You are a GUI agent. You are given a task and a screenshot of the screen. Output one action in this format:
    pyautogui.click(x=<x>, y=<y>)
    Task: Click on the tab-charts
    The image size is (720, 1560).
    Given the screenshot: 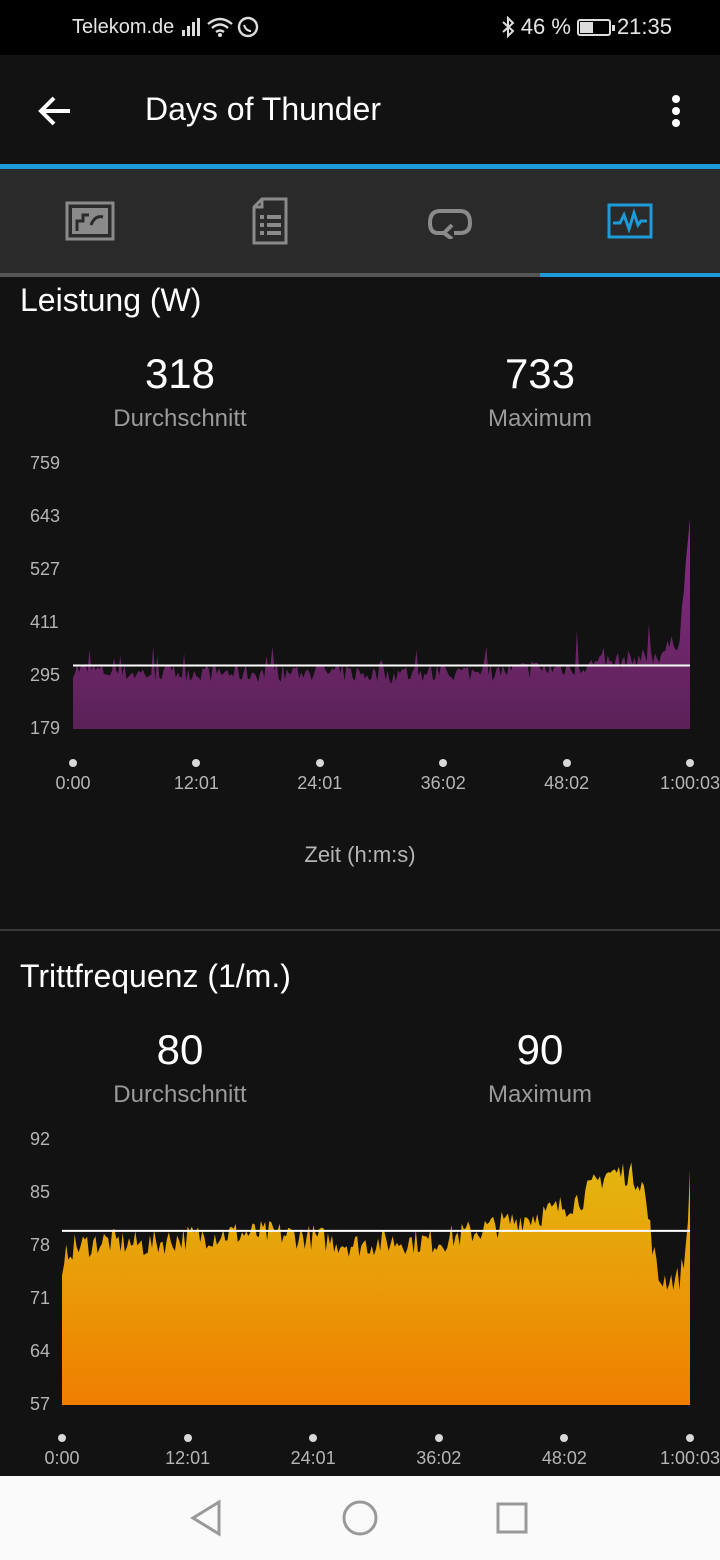 What is the action you would take?
    pyautogui.click(x=630, y=221)
    